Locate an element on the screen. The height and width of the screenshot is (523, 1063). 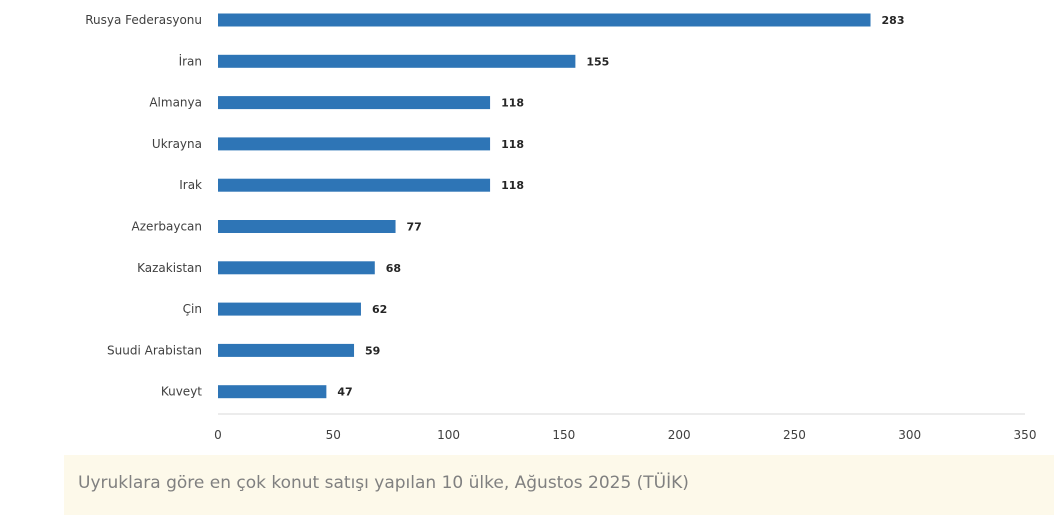
category-label: Ukrayna is located at coordinates (177, 144).